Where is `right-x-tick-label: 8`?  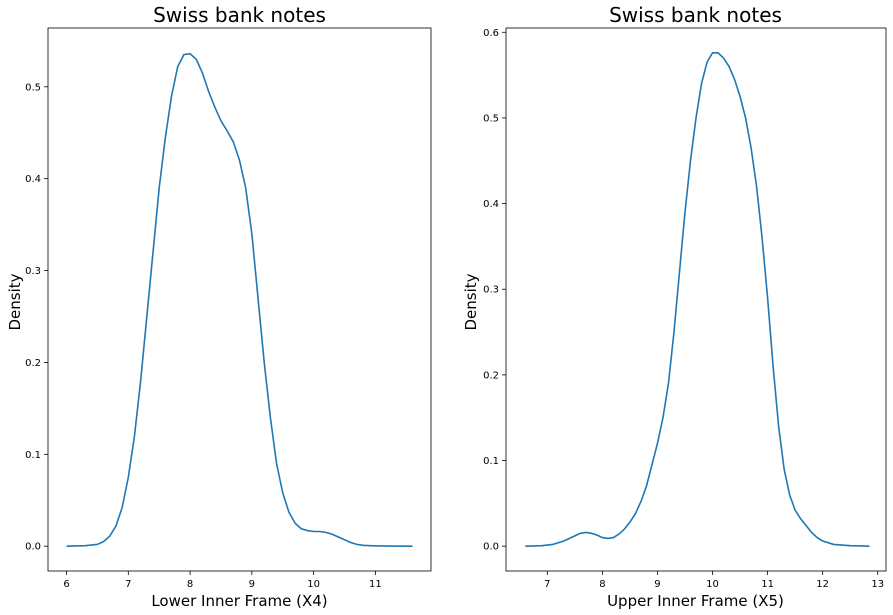 right-x-tick-label: 8 is located at coordinates (602, 584).